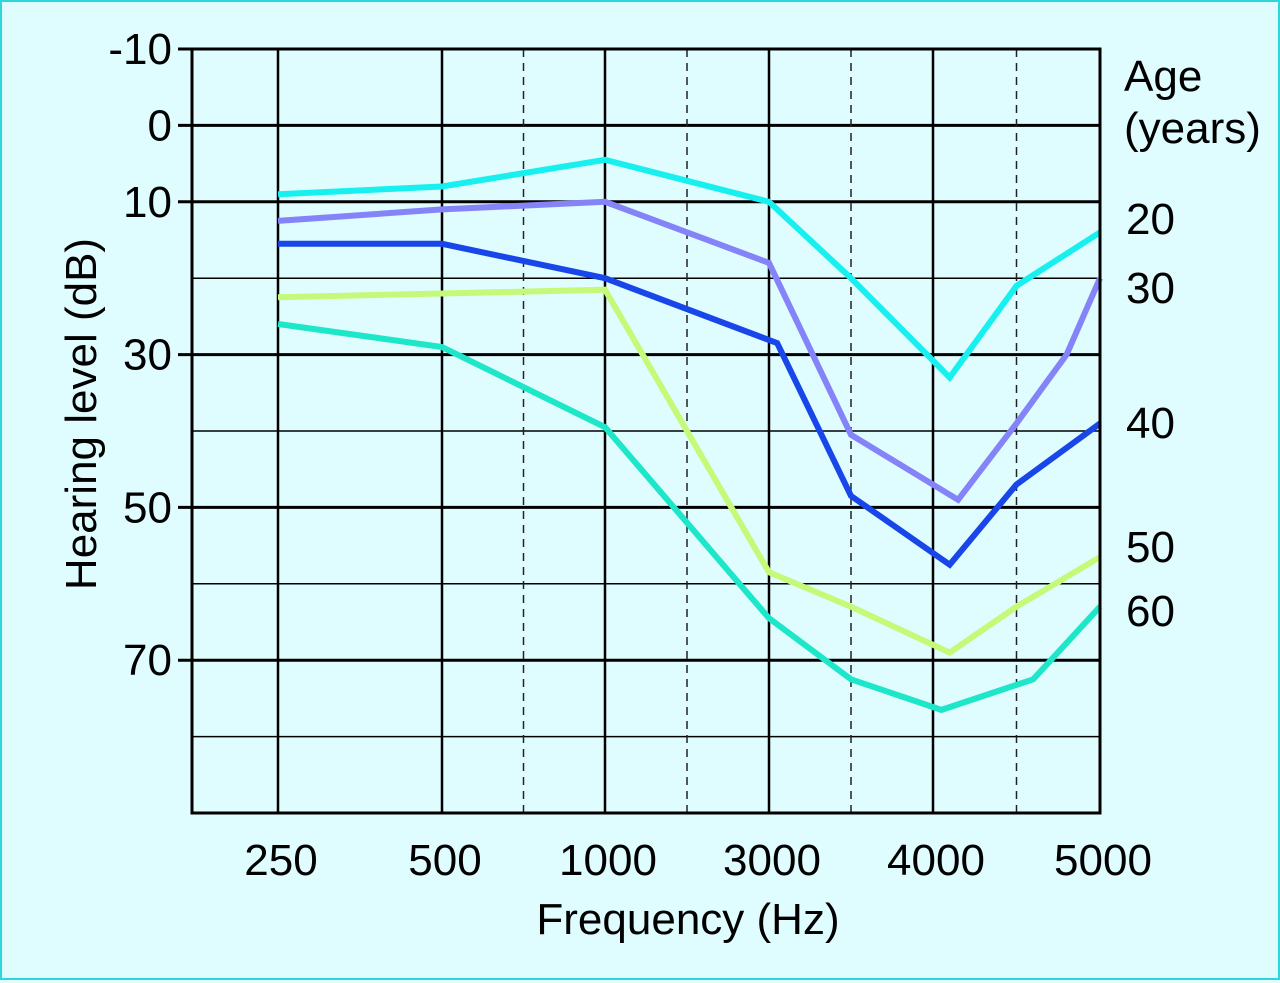 Image resolution: width=1280 pixels, height=983 pixels. I want to click on series-label-age-60: 60, so click(1150, 611).